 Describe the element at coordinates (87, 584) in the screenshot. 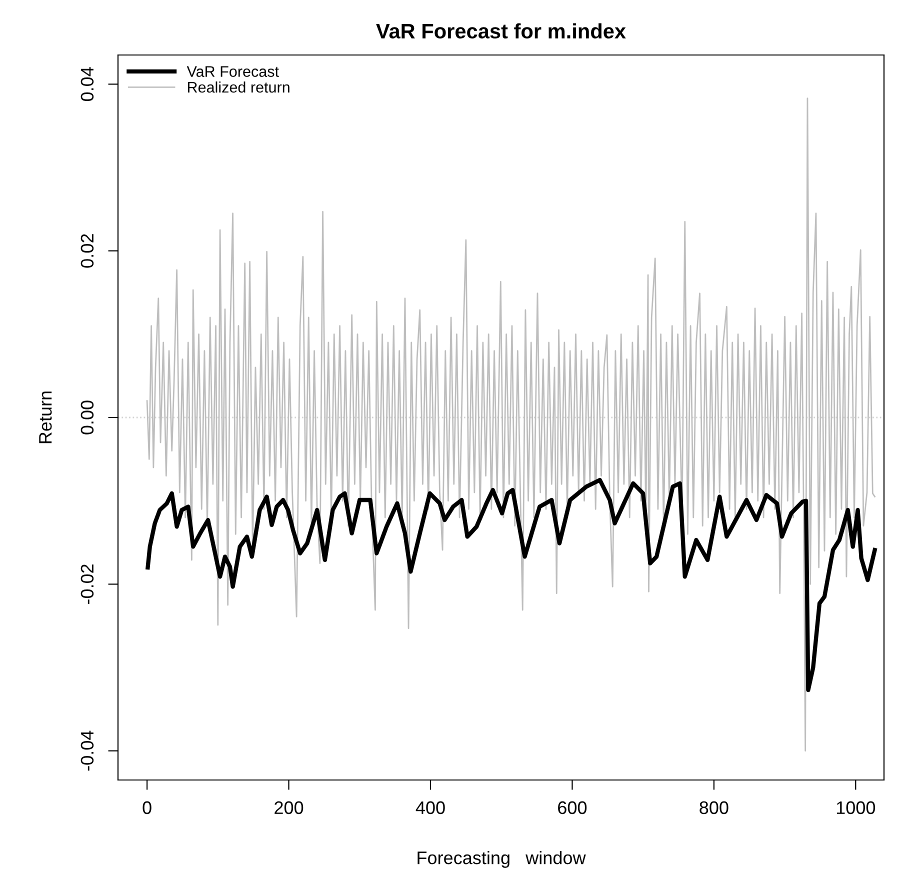

I see `y-tick-label: -0.02` at that location.